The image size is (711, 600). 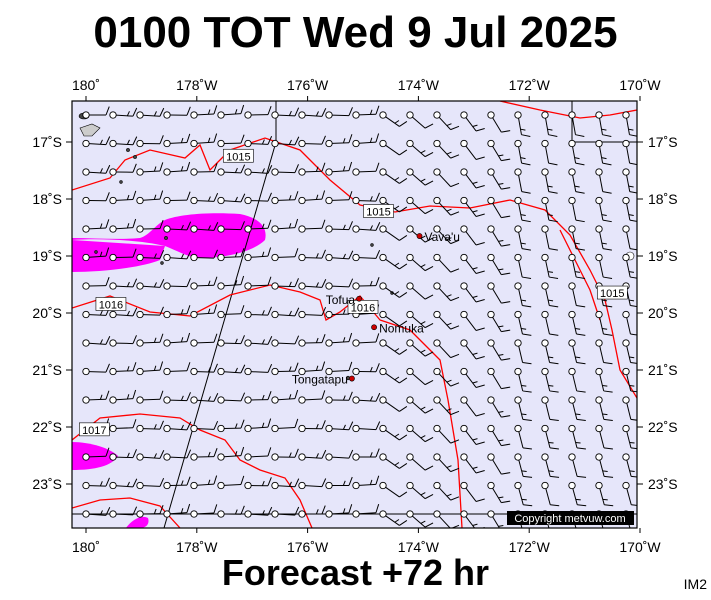 I want to click on lat-label-left: 18˚S, so click(x=47, y=199).